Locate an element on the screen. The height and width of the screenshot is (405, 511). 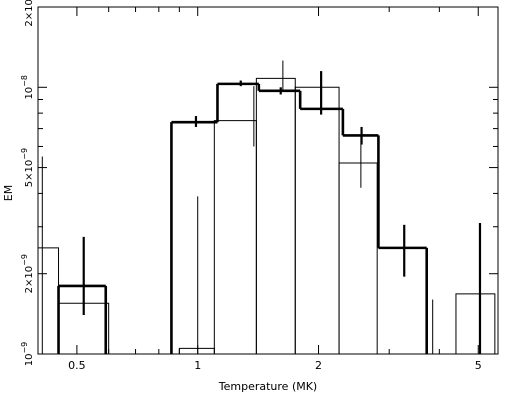
x-tick-label: 0.5 is located at coordinates (77, 365).